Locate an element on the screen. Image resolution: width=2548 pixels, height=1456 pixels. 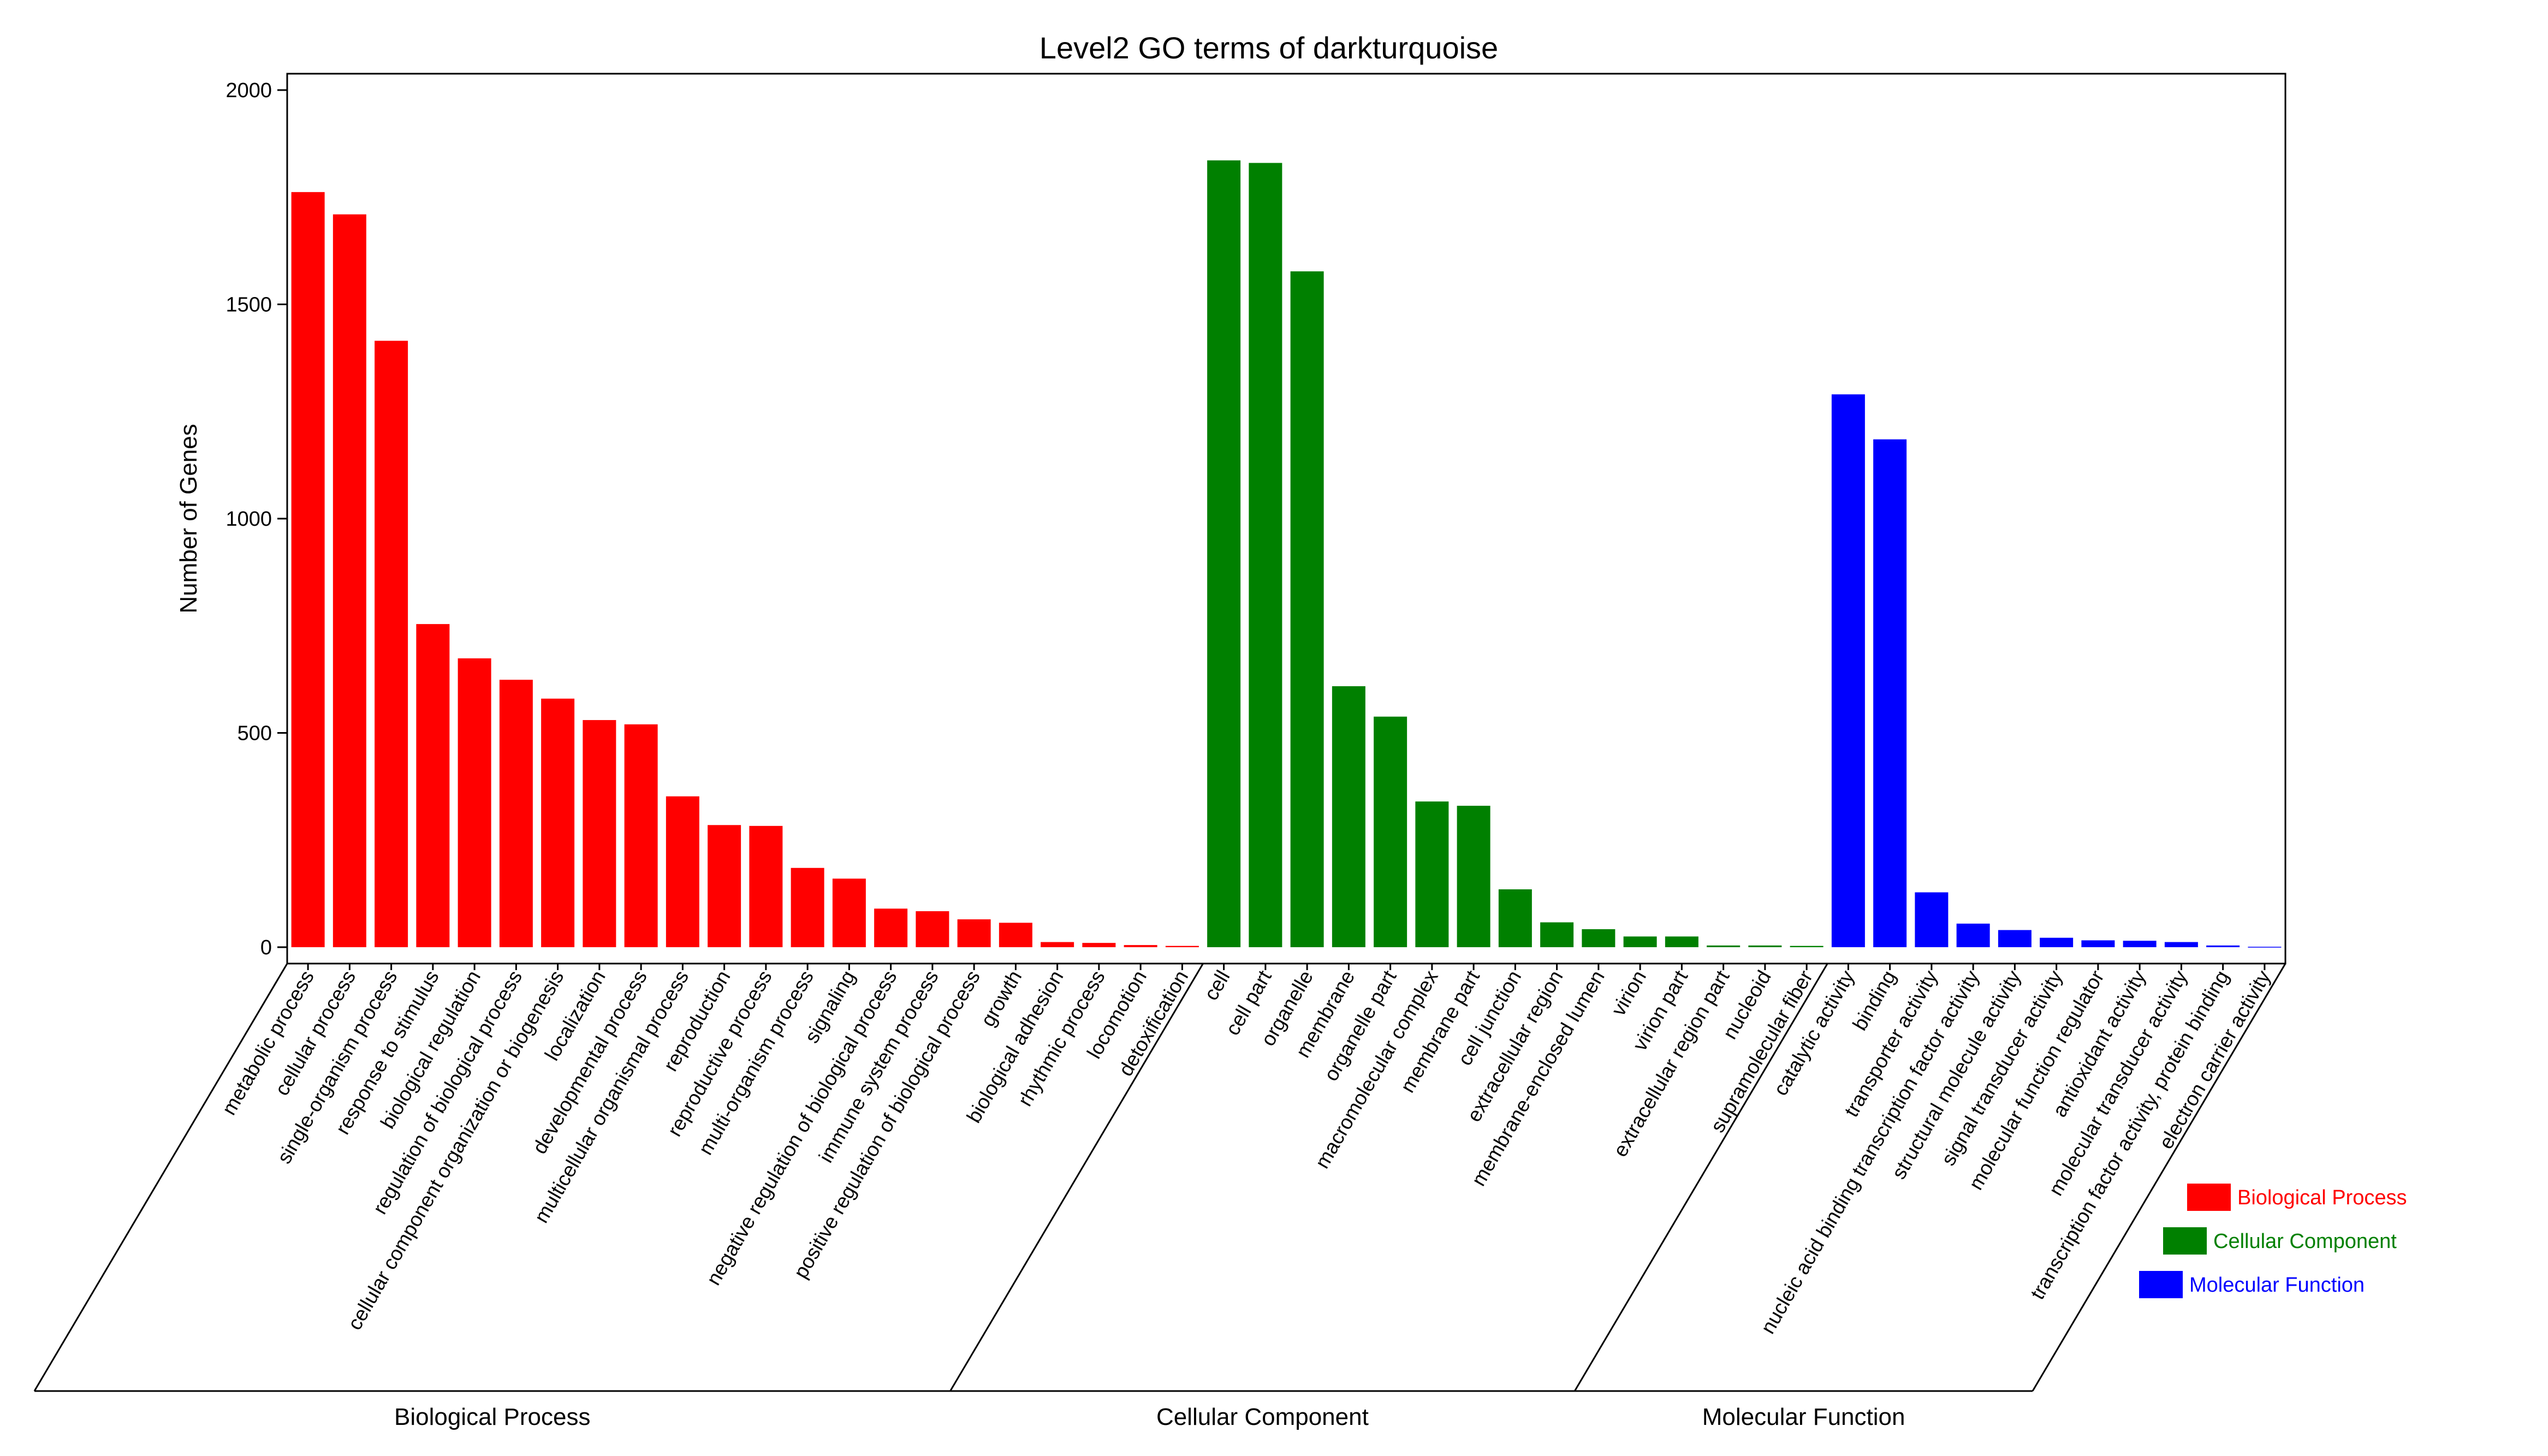
bar-cell is located at coordinates (1224, 553).